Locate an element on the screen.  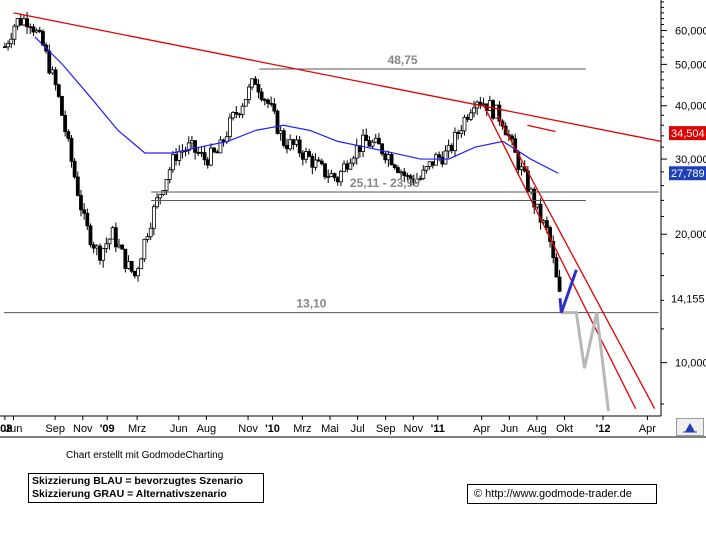
x-tick-label: '10 is located at coordinates (272, 429).